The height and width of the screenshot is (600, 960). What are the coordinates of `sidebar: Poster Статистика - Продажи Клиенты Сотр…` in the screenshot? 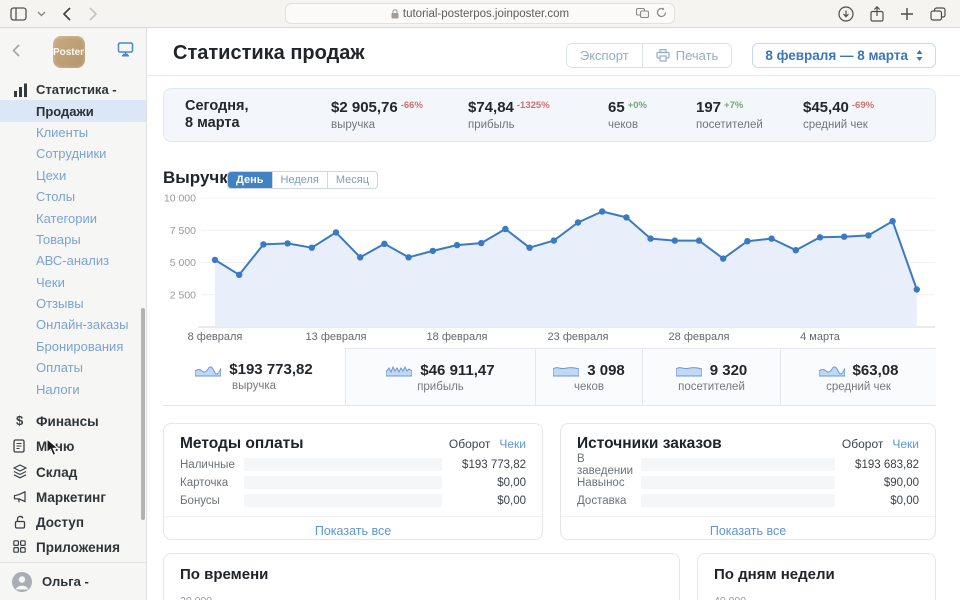 It's located at (73, 314).